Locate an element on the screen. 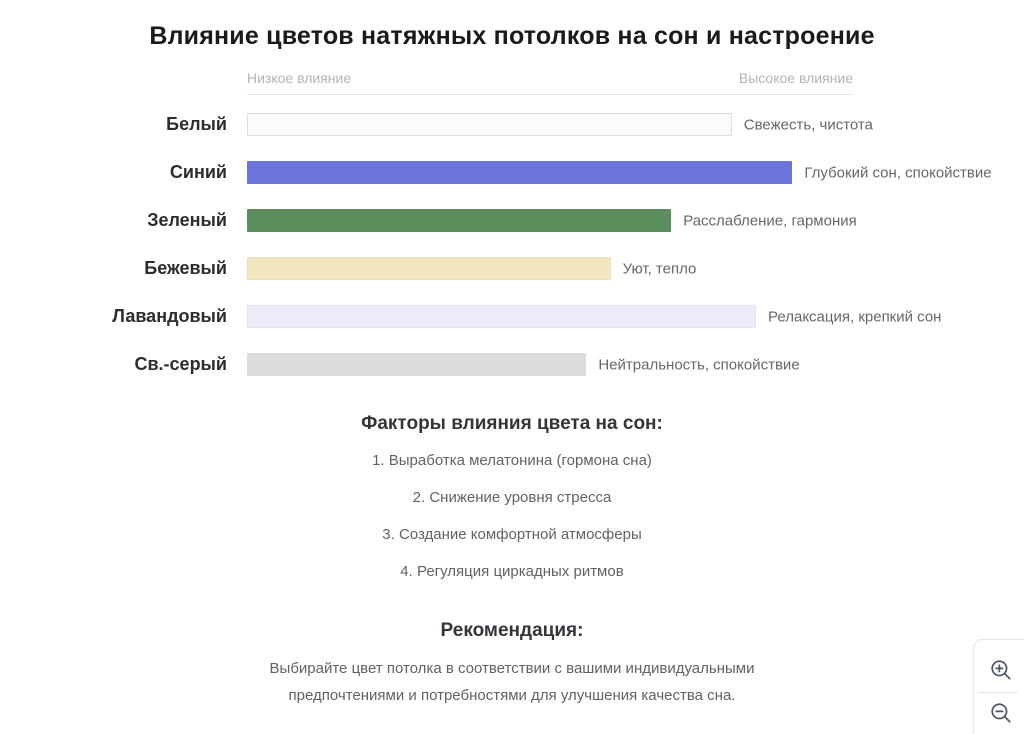 The width and height of the screenshot is (1024, 734). axis-label-low: Низкое влияние is located at coordinates (299, 78).